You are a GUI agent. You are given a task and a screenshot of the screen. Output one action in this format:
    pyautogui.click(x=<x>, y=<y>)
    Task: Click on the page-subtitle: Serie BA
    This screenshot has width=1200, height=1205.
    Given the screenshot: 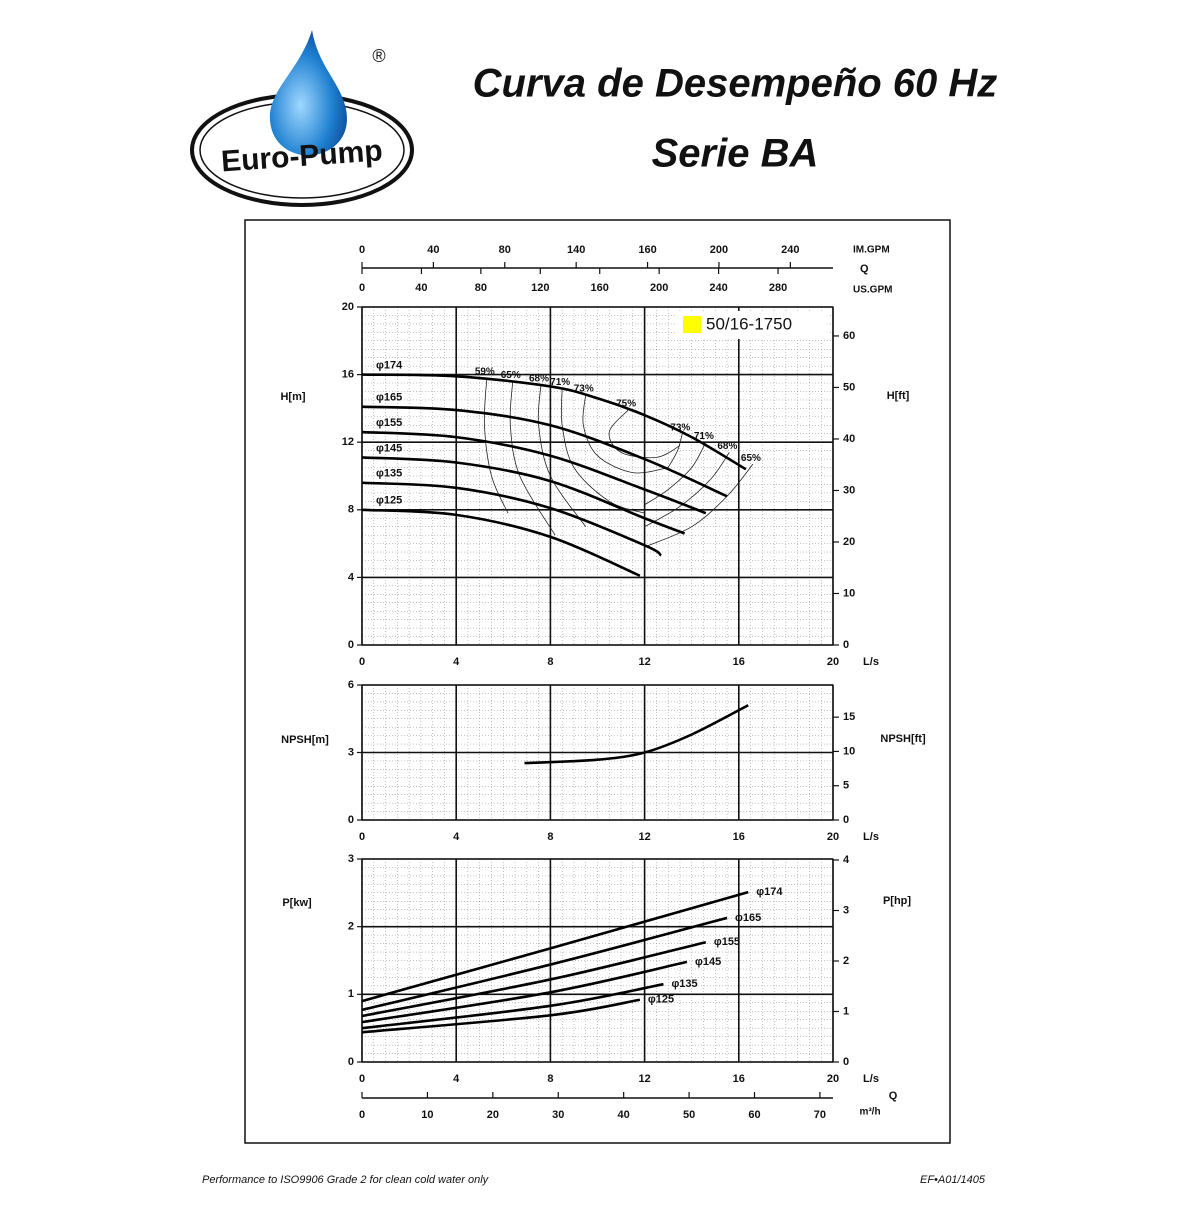 What is the action you would take?
    pyautogui.click(x=735, y=154)
    